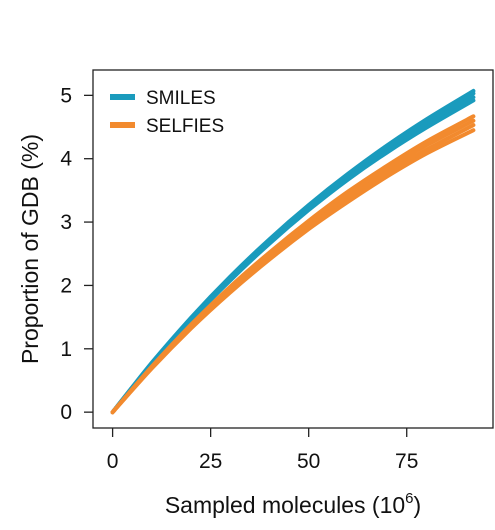  Describe the element at coordinates (66, 95) in the screenshot. I see `y-tick-label: 5` at that location.